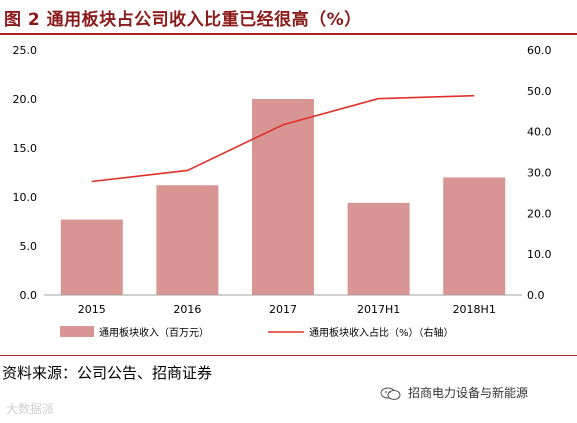 The height and width of the screenshot is (423, 577). What do you see at coordinates (378, 309) in the screenshot?
I see `x-tick-label: 2017H1` at bounding box center [378, 309].